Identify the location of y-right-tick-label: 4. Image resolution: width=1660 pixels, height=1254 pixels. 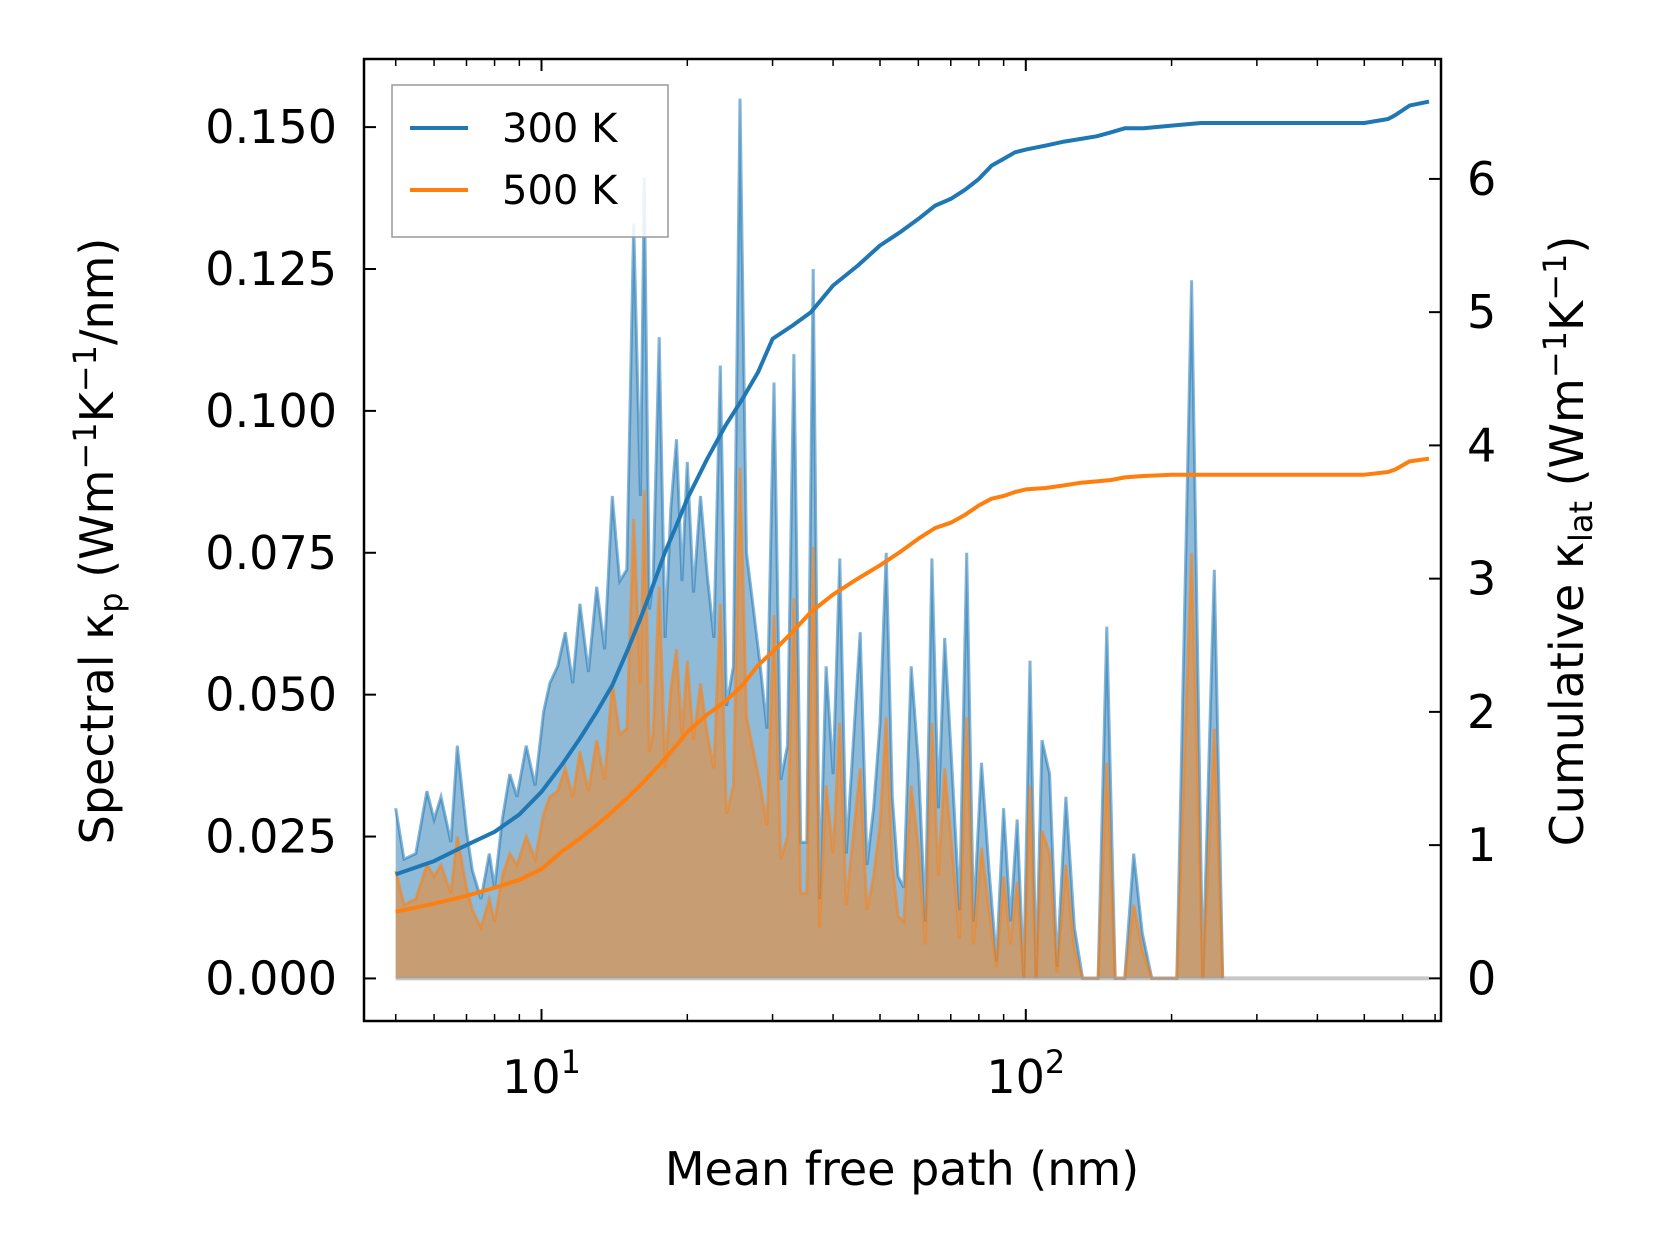
(1481, 445).